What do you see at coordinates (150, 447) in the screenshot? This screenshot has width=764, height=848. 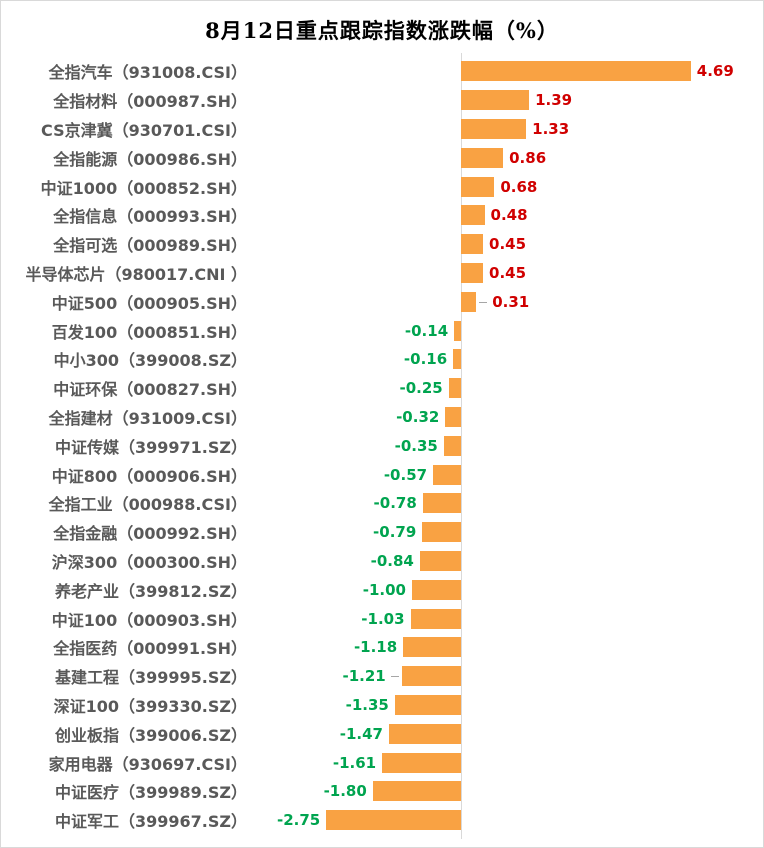 I see `category-label: 中证传媒（399971.SZ）` at bounding box center [150, 447].